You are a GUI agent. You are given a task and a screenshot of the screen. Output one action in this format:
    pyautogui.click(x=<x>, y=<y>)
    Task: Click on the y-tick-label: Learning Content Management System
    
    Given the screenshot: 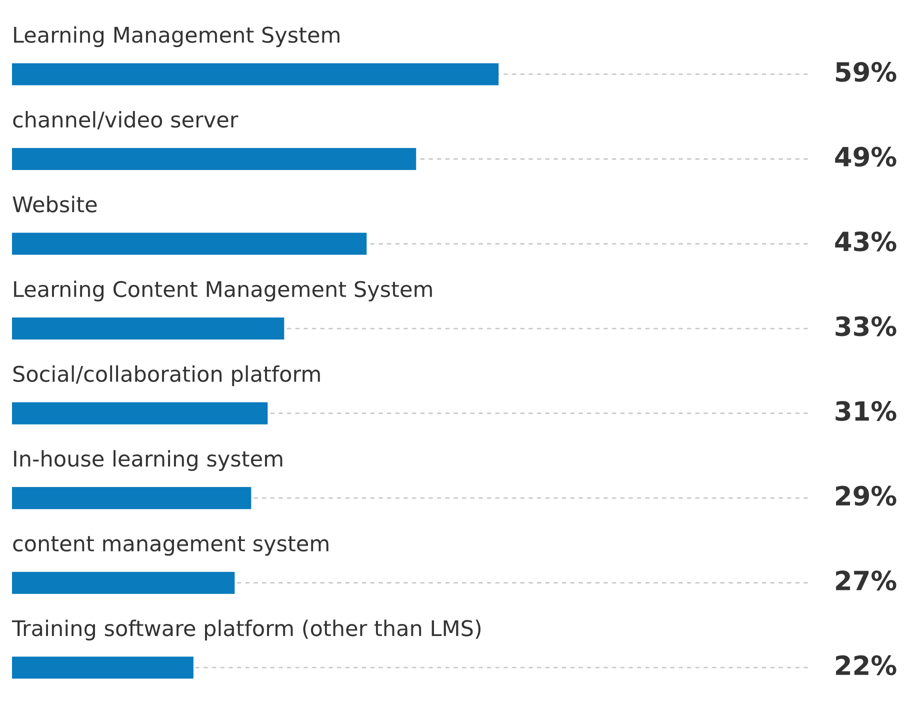 What is the action you would take?
    pyautogui.click(x=223, y=291)
    